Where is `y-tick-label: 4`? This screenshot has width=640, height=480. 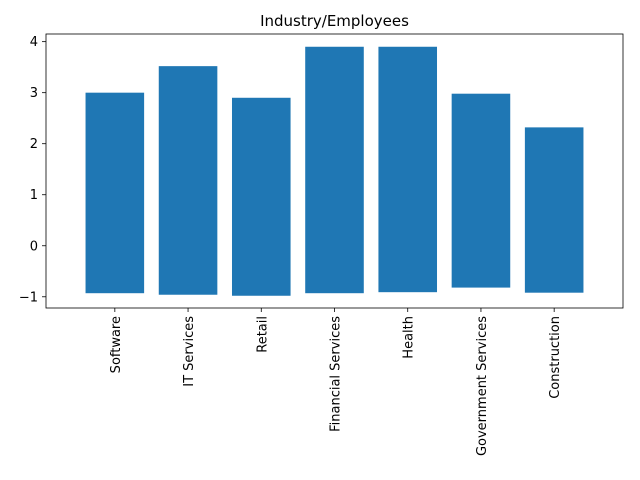
y-tick-label: 4 is located at coordinates (34, 42).